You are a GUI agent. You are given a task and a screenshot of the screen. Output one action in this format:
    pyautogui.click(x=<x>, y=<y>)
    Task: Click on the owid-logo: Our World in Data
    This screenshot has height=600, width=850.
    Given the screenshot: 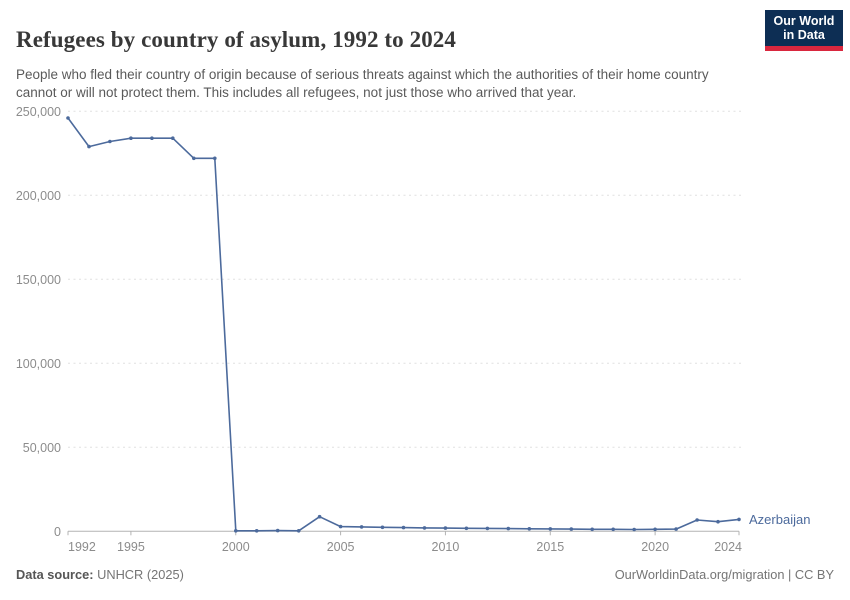 What is the action you would take?
    pyautogui.click(x=804, y=30)
    